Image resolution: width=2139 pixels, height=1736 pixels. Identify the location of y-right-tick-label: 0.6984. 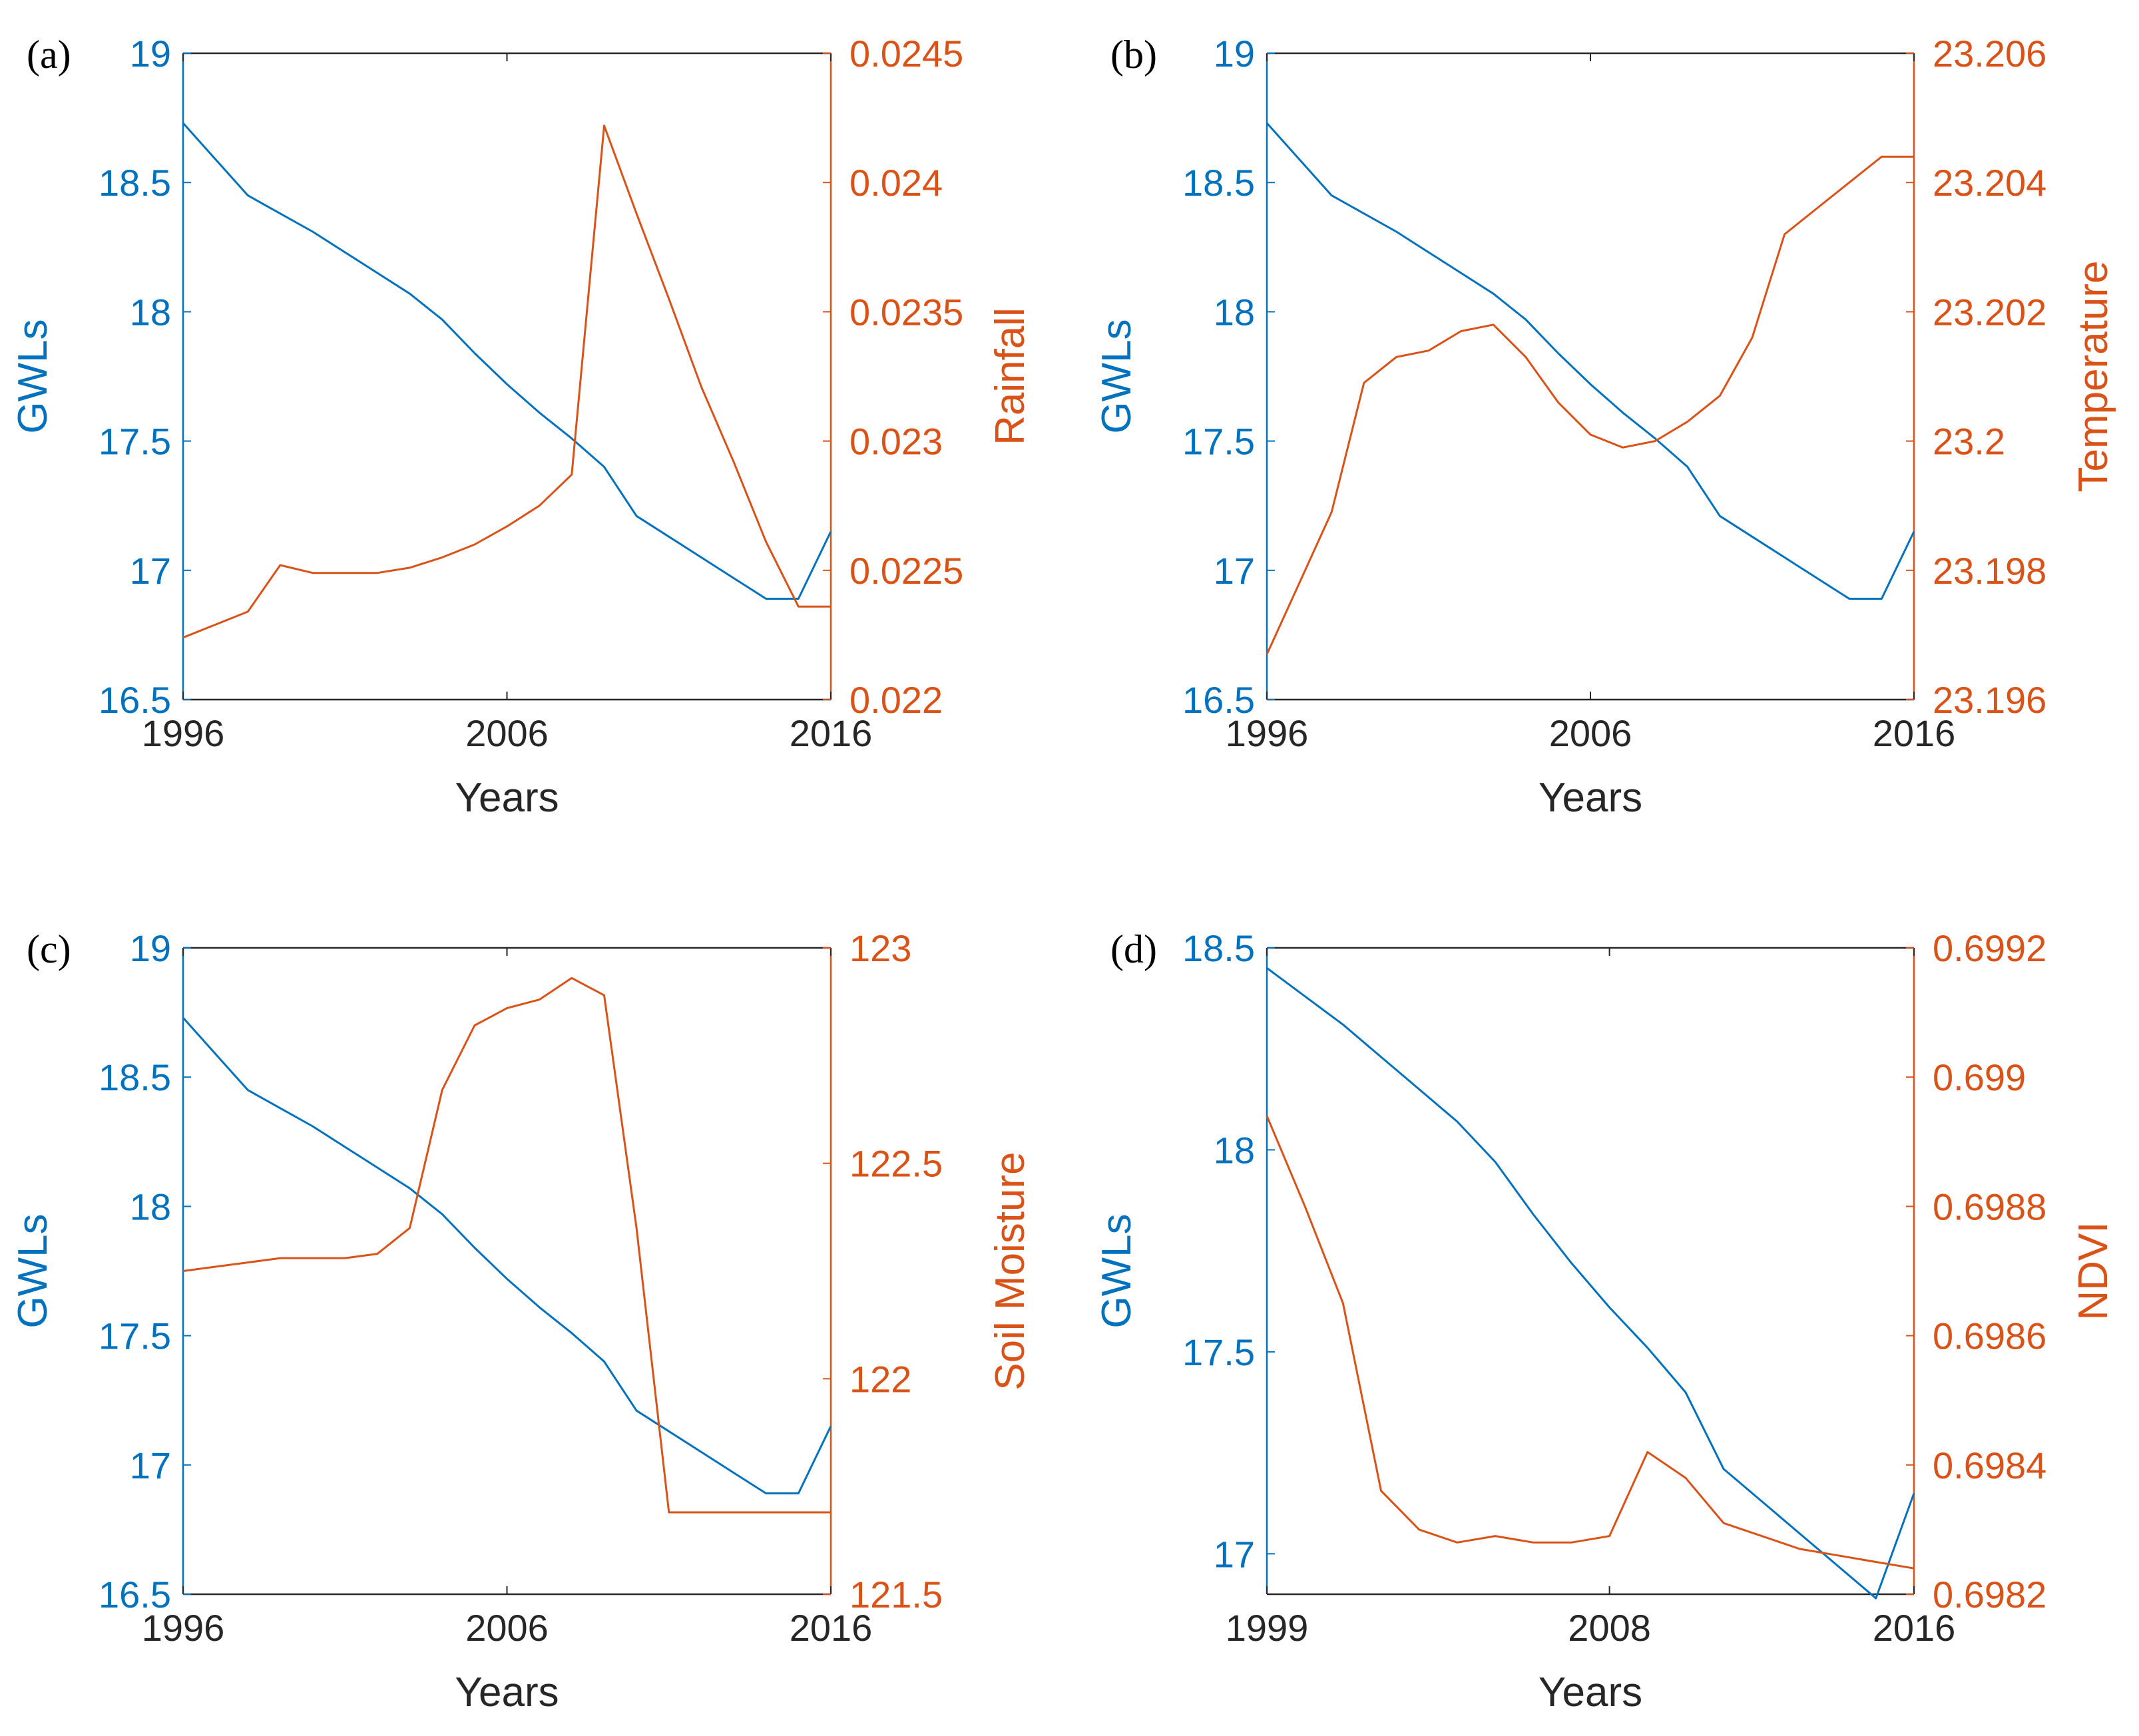
(1989, 1465).